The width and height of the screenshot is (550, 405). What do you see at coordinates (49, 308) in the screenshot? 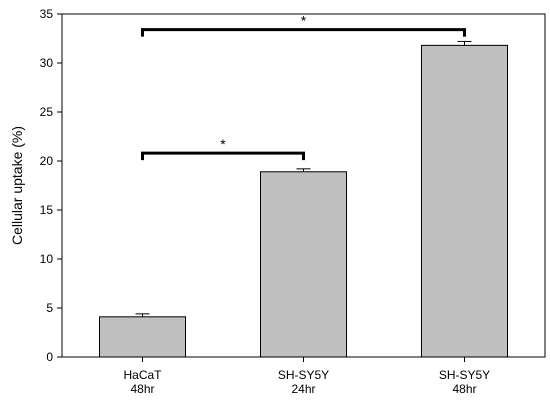
I see `y-tick-label: 5` at bounding box center [49, 308].